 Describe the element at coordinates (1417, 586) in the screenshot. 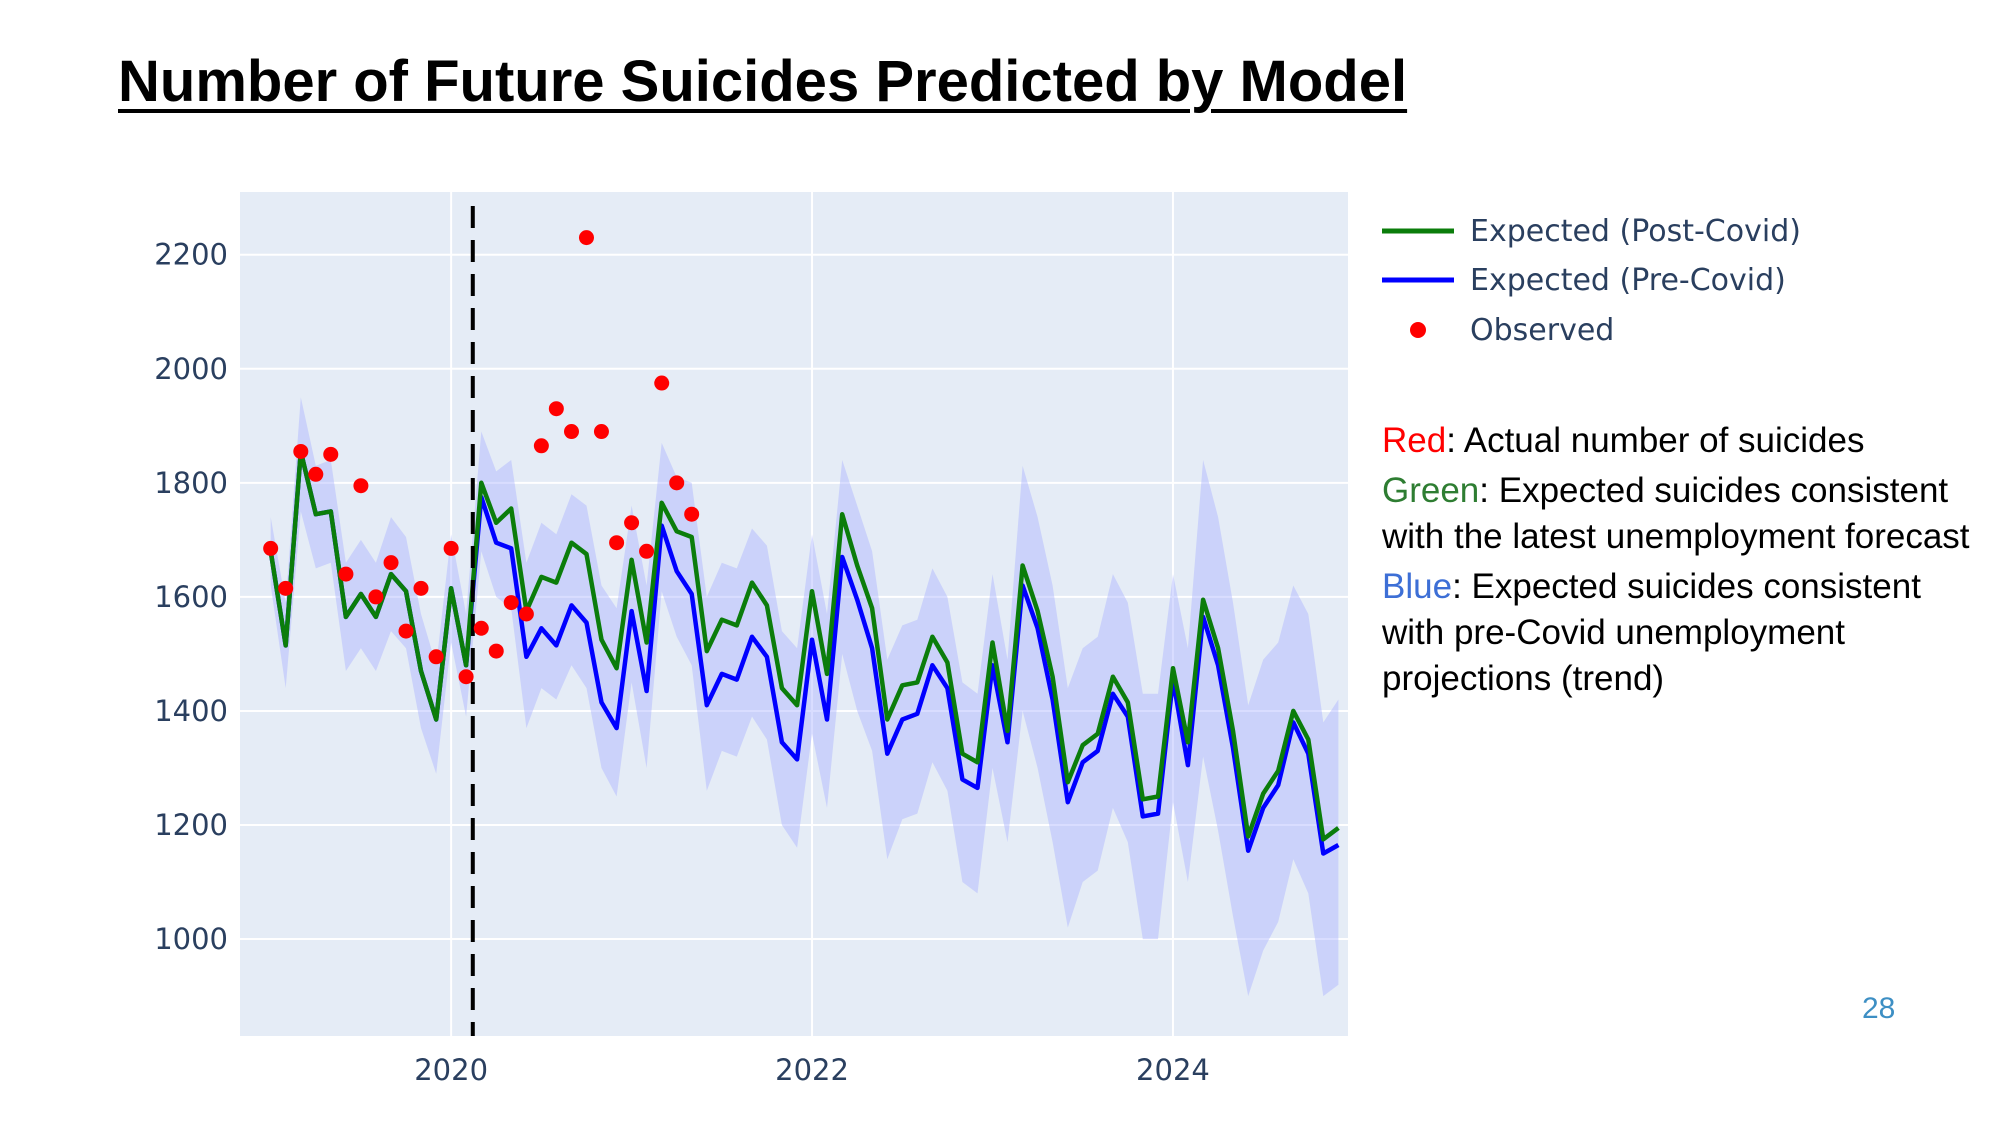

I see `note-key-blue: Blue` at that location.